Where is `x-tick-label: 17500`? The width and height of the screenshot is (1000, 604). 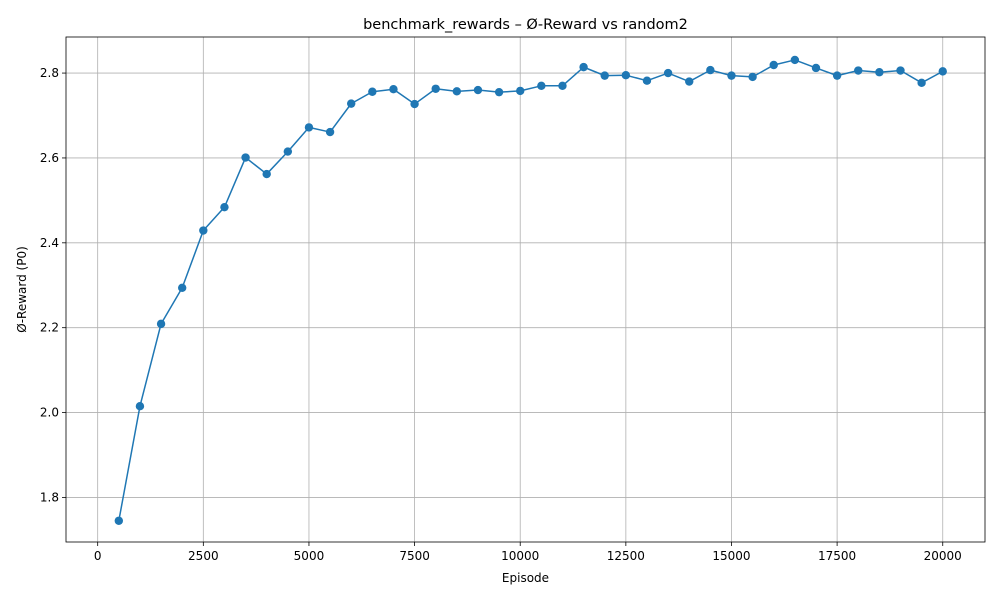
x-tick-label: 17500 is located at coordinates (837, 556).